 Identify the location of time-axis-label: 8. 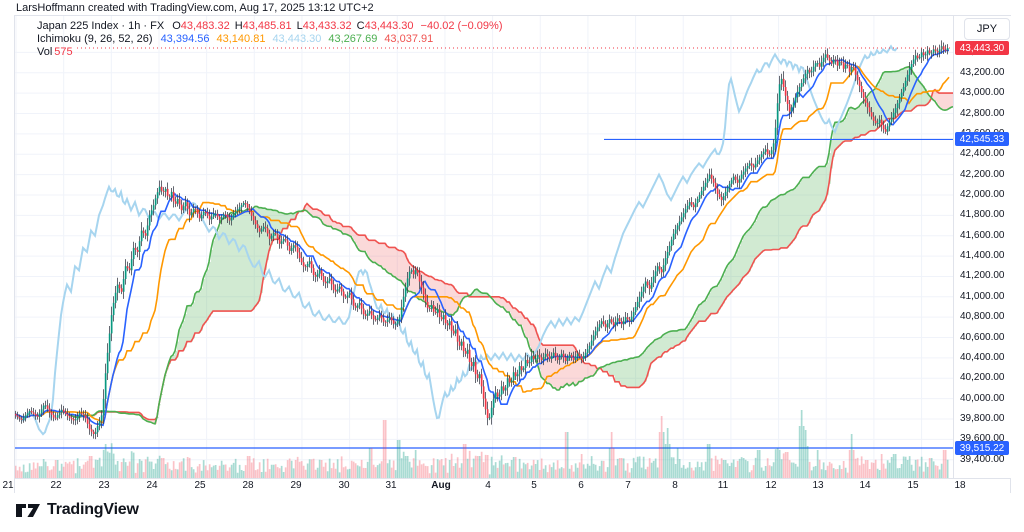
(675, 485).